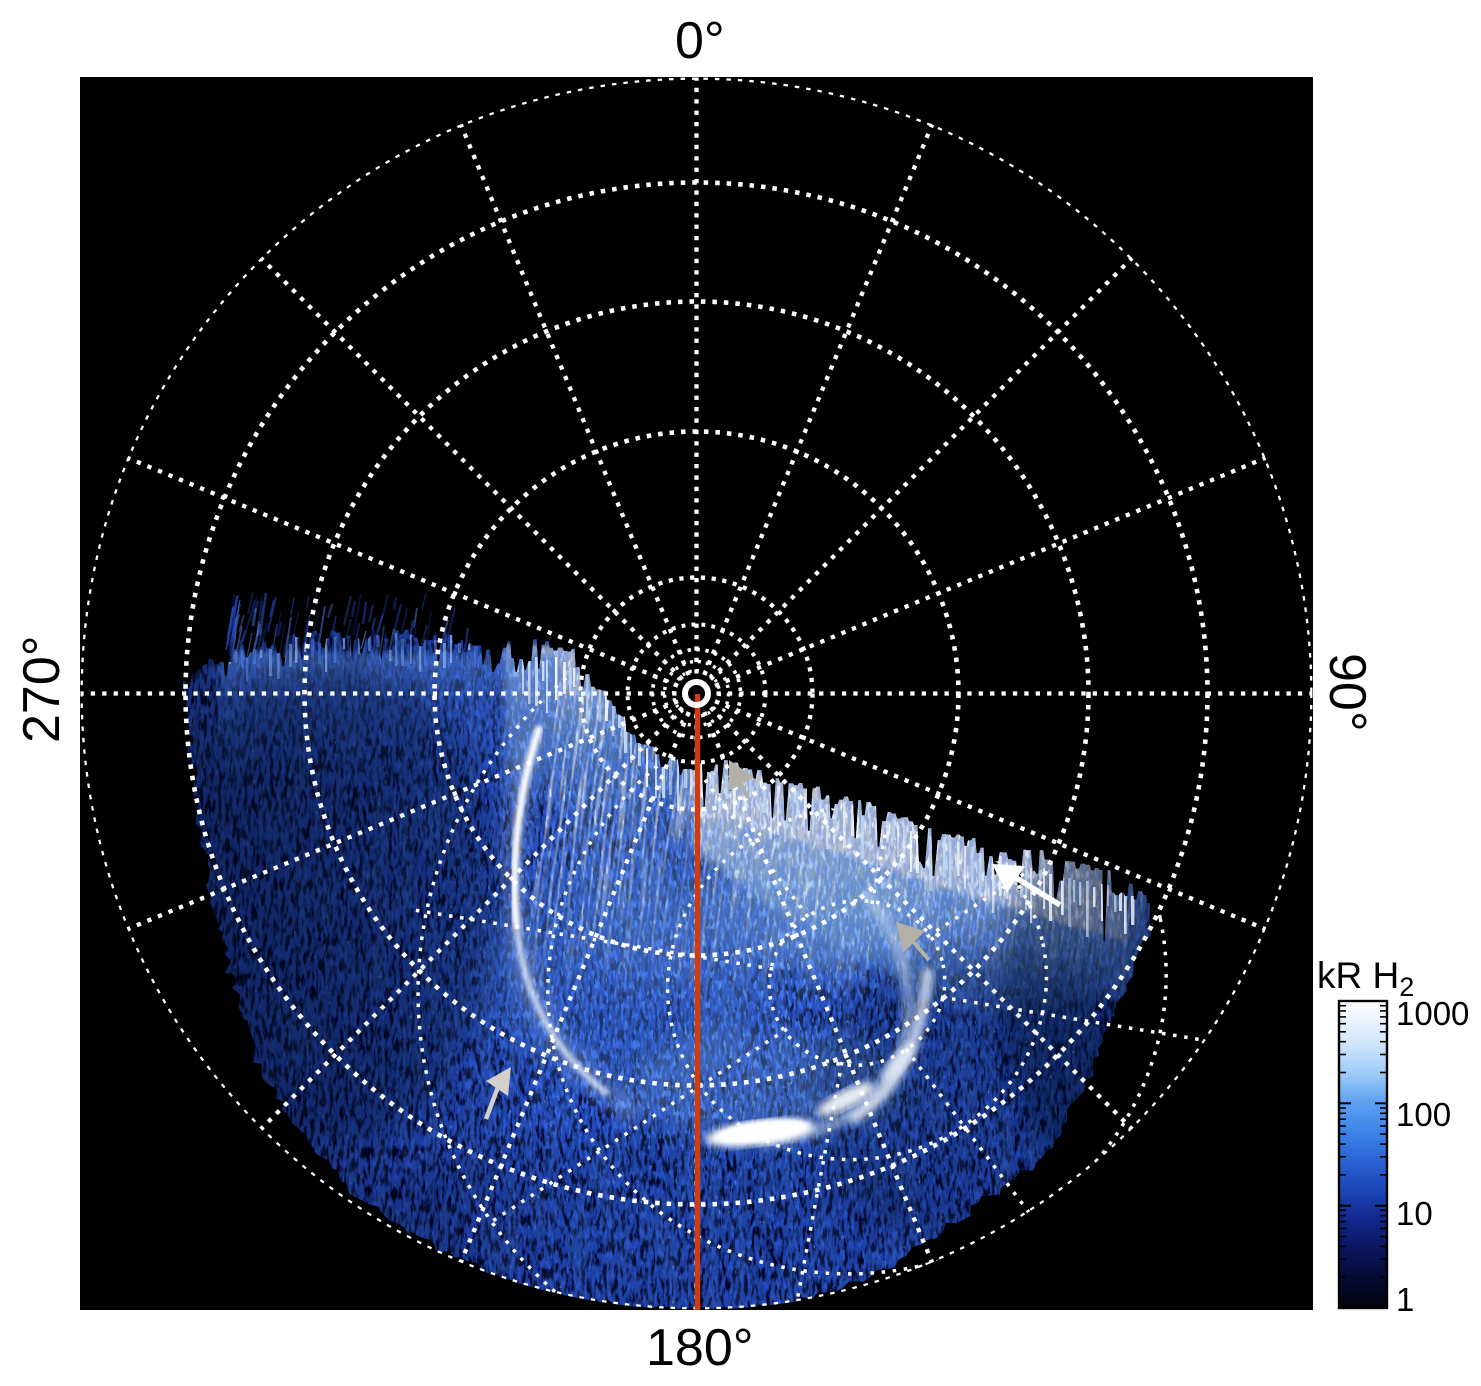 The image size is (1481, 1386). What do you see at coordinates (700, 1348) in the screenshot?
I see `svg-text: 180°` at bounding box center [700, 1348].